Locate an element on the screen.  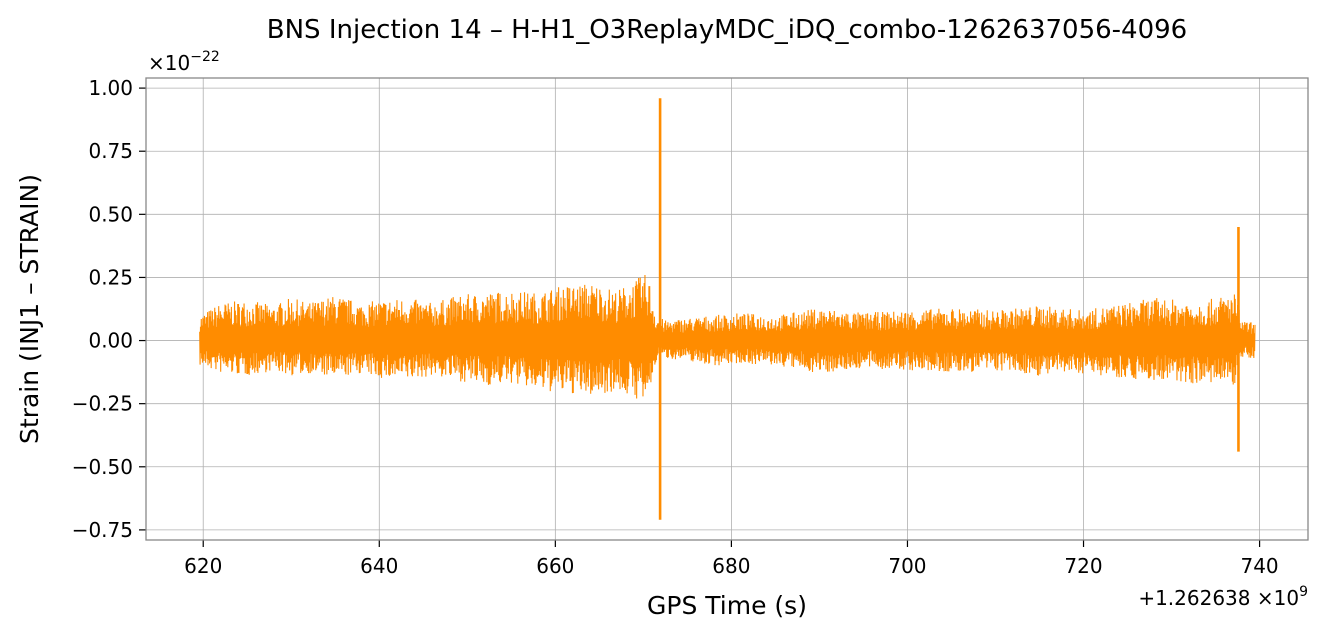
x-offset-label: +1.262638 ×109 is located at coordinates (1223, 597).